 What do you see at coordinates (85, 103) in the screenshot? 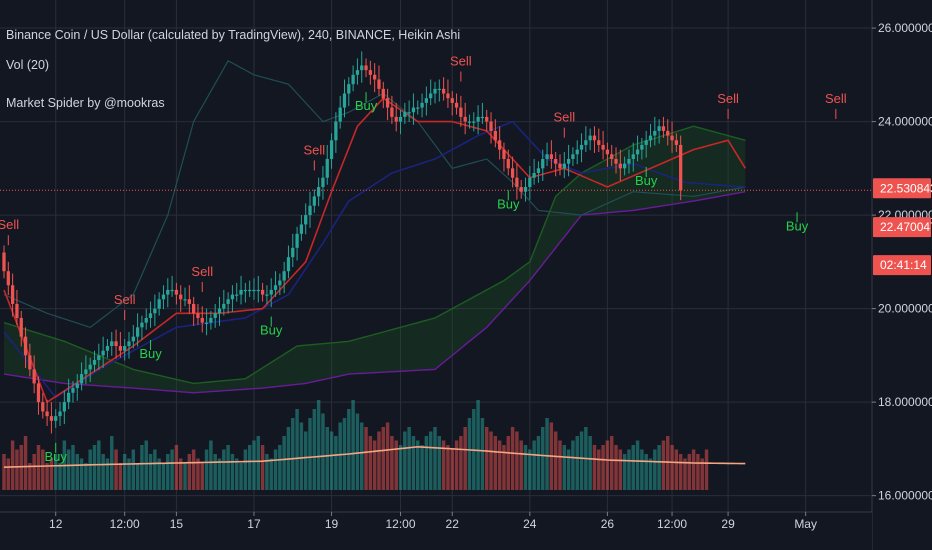
I see `legend-indicator: Market Spider by @mookras` at bounding box center [85, 103].